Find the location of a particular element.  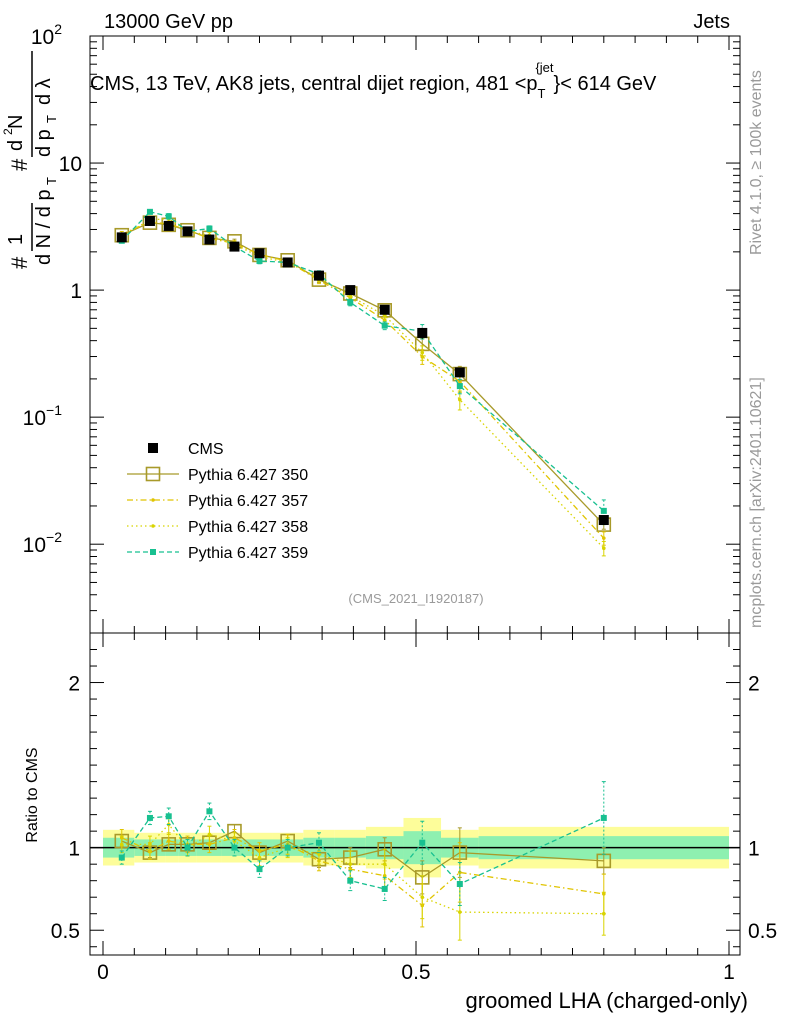

legend-label: Pythia 6.427 359 is located at coordinates (248, 553).